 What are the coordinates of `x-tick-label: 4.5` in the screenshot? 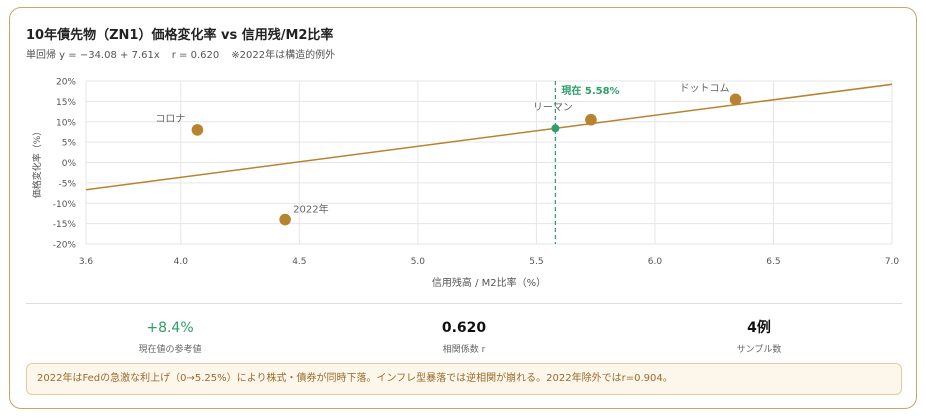 It's located at (299, 262).